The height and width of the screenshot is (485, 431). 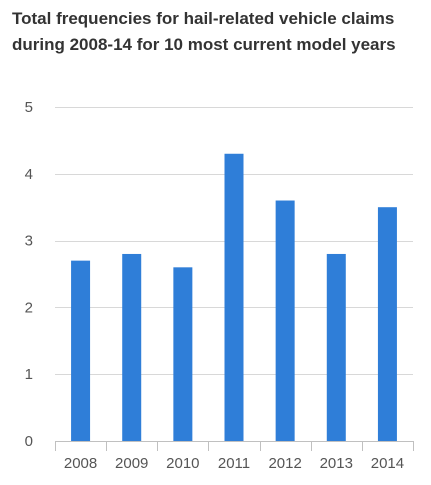 What do you see at coordinates (29, 307) in the screenshot?
I see `y-tick-label-2: 2` at bounding box center [29, 307].